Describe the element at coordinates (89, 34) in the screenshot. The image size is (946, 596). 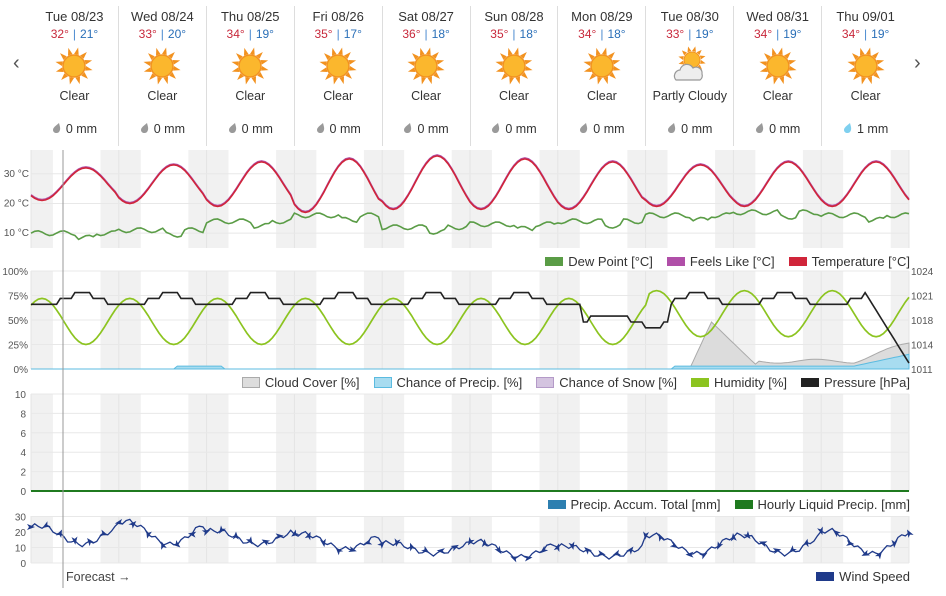
I see `low-temp: 21°` at that location.